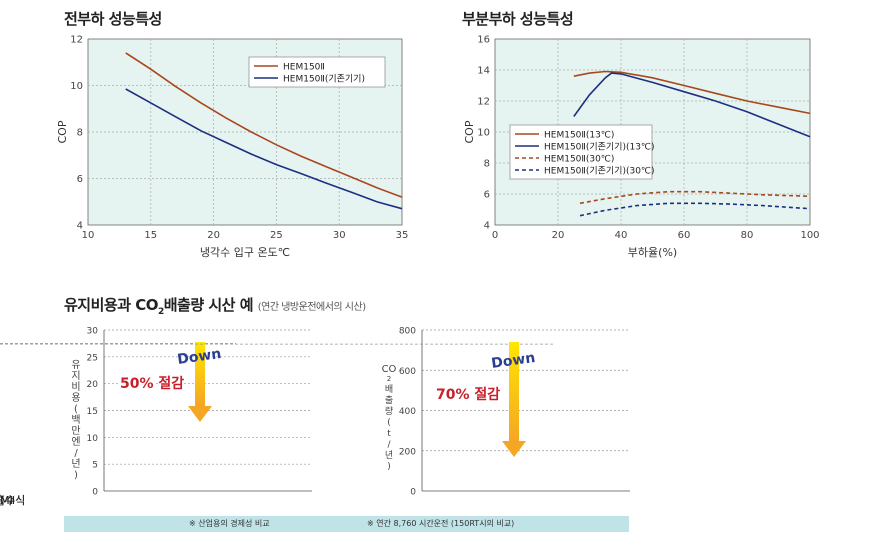  What do you see at coordinates (389, 369) in the screenshot?
I see `co2-y-axis-label-co: CO` at bounding box center [389, 369].